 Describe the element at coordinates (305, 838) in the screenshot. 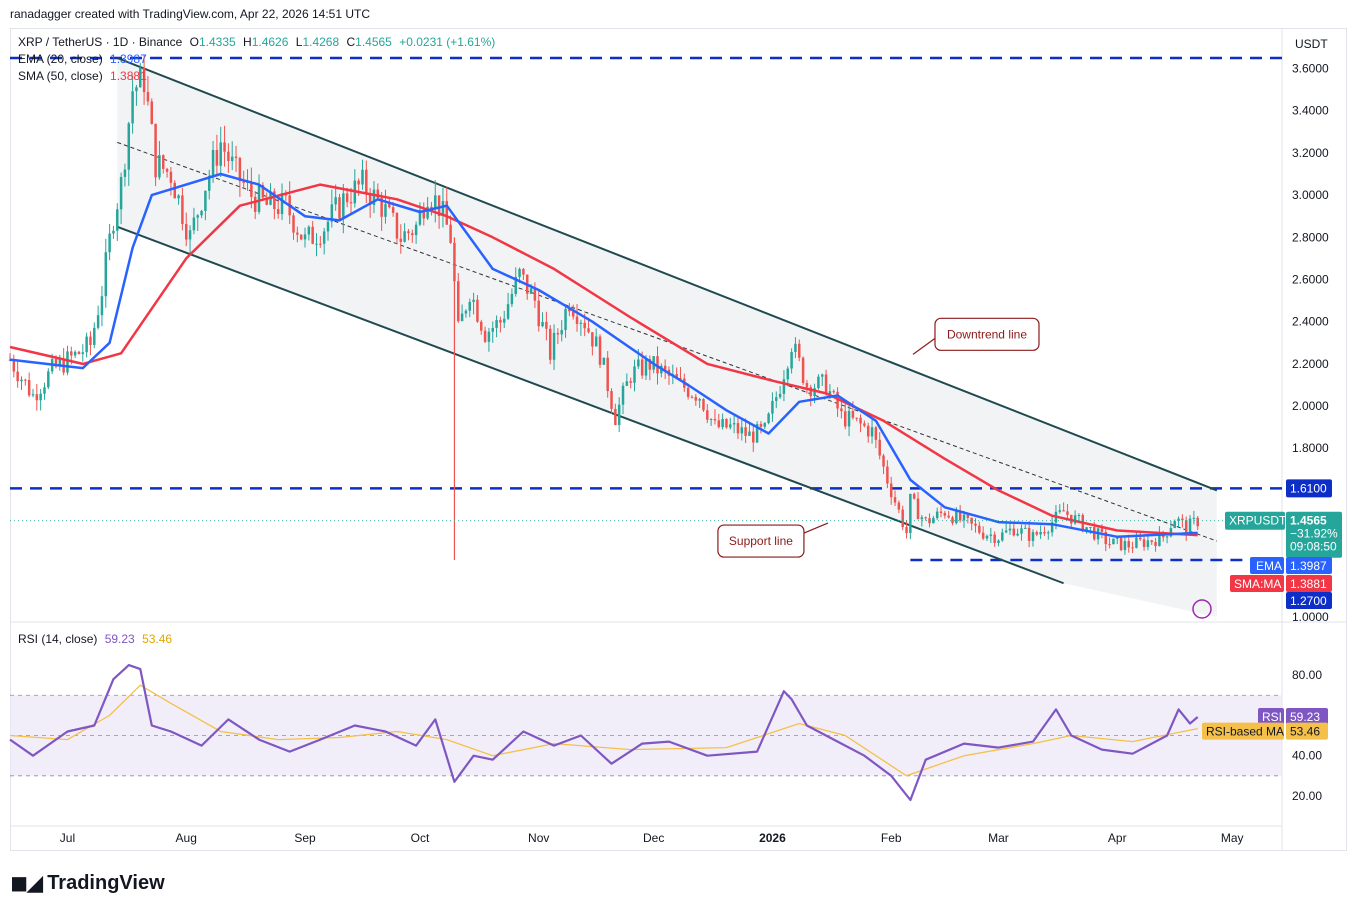

I see `time-tick-label: Sep` at that location.